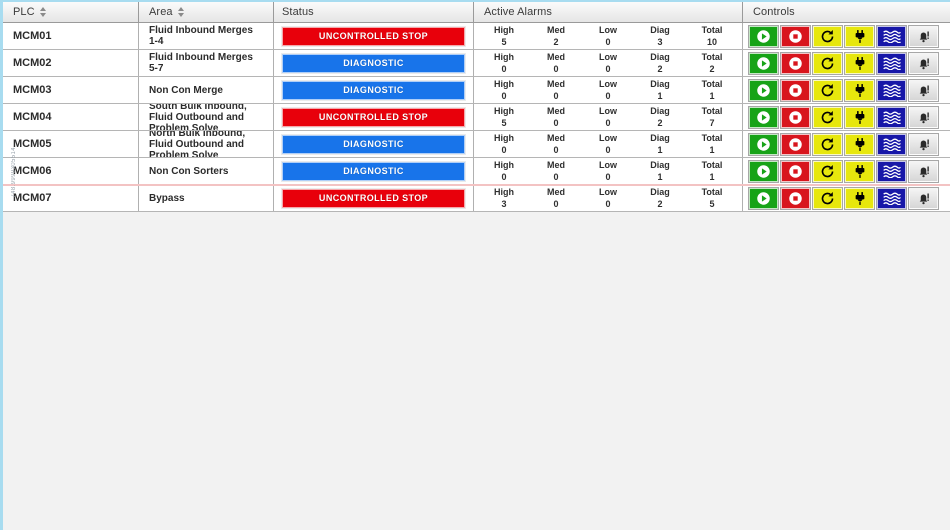 This screenshot has height=530, width=950. I want to click on cell-plc: MCM05, so click(71, 144).